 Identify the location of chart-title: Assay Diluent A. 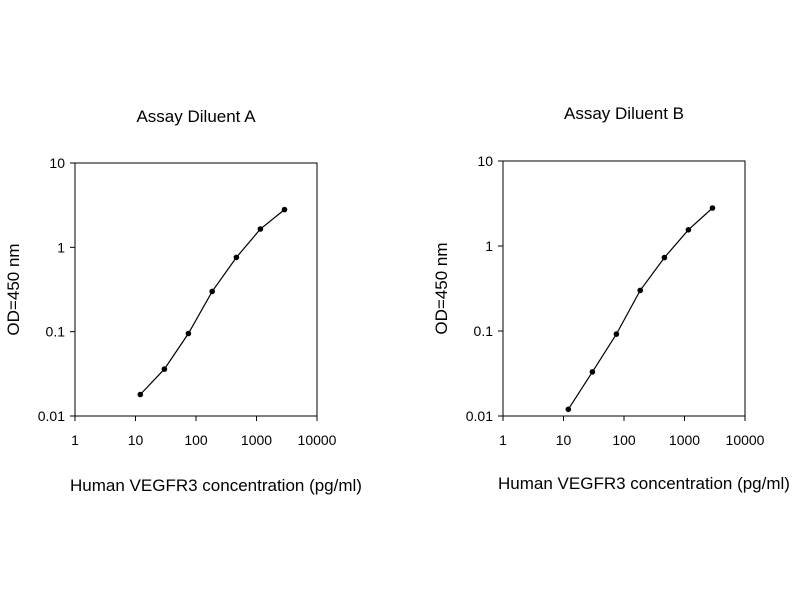
(196, 116).